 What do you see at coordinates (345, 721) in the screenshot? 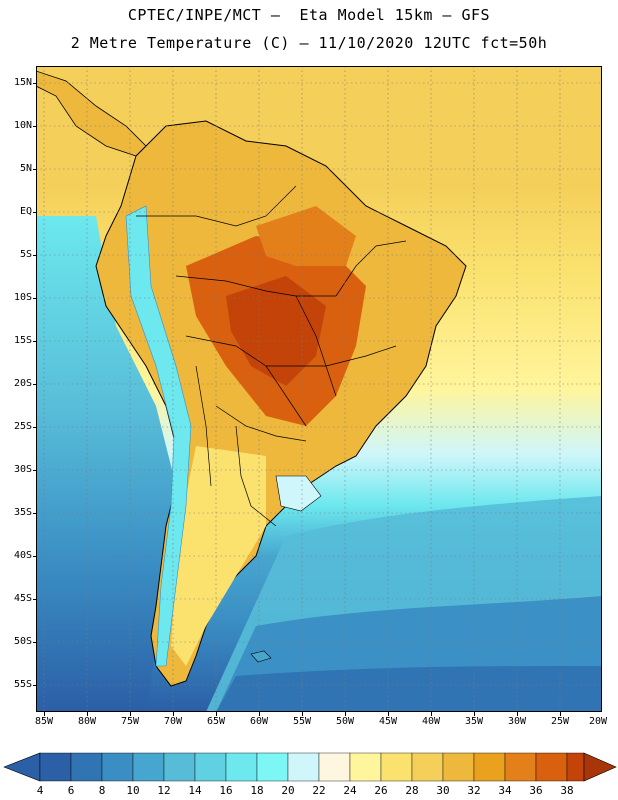
I see `lon-label: 50W` at bounding box center [345, 721].